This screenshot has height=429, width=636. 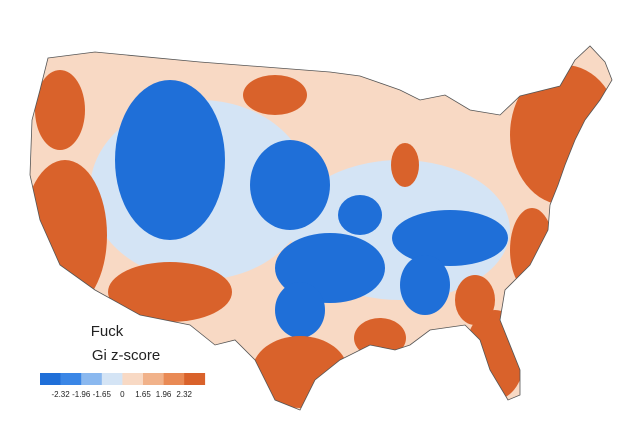 What do you see at coordinates (81, 394) in the screenshot?
I see `legend-tick-label: -1.96` at bounding box center [81, 394].